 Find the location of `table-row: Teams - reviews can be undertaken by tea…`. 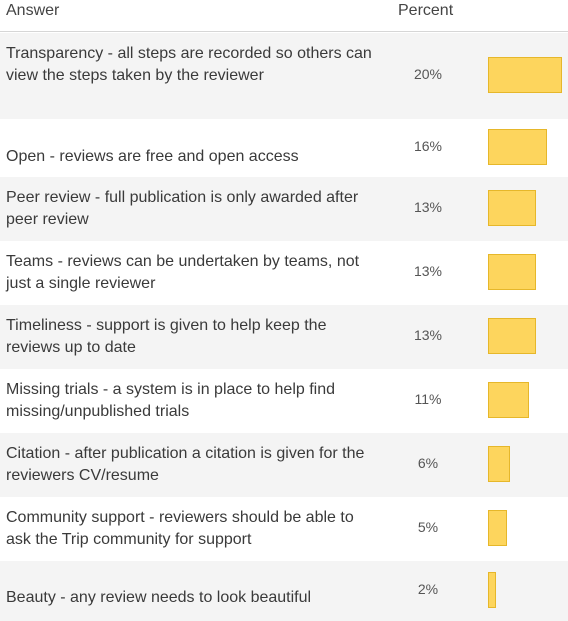

table-row: Teams - reviews can be undertaken by tea… is located at coordinates (284, 273).